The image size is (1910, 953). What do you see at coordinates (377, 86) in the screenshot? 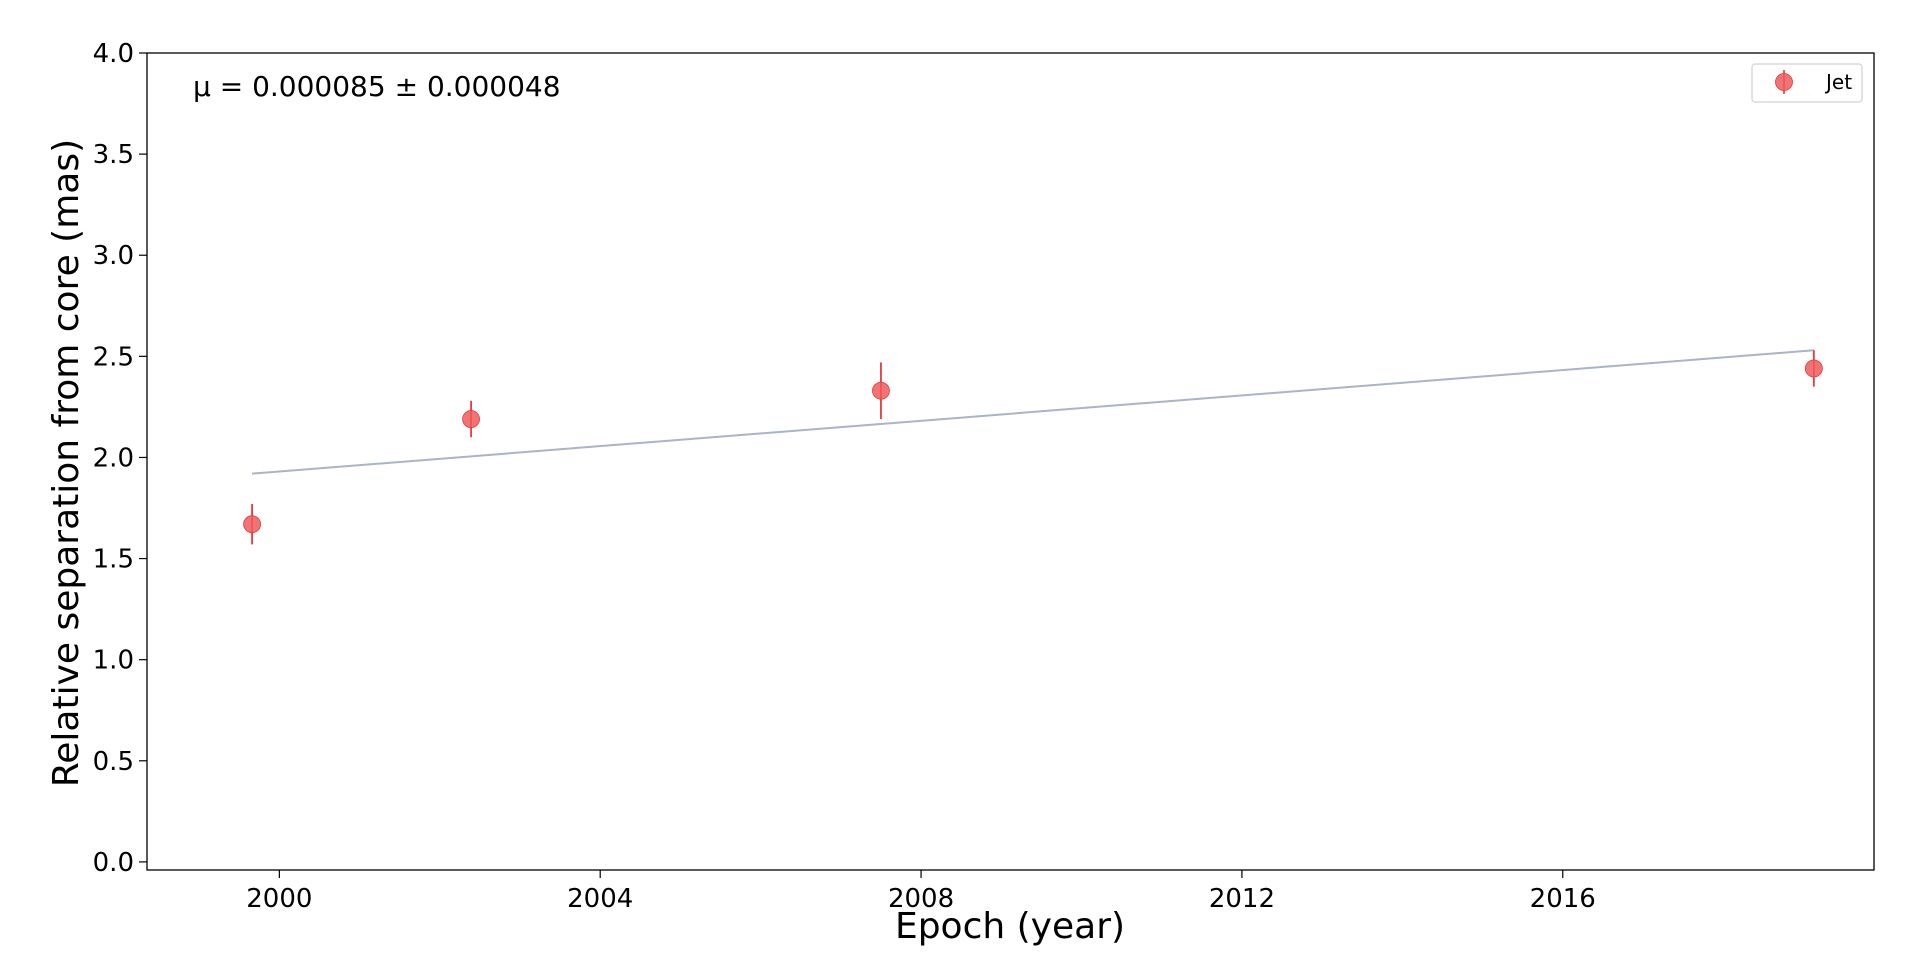
I see `fit-annotation: μ = 0.000085 ± 0.000048` at bounding box center [377, 86].